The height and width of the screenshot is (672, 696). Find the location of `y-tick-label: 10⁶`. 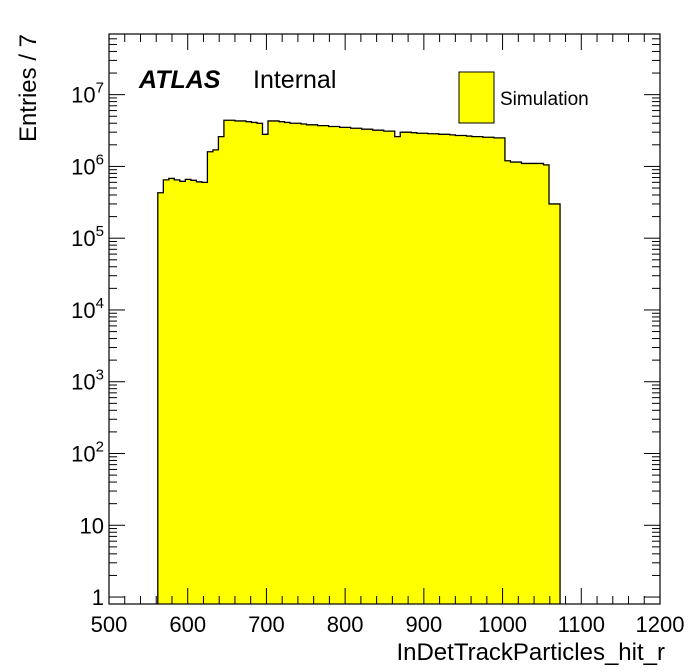

y-tick-label: 10⁶ is located at coordinates (87, 165).